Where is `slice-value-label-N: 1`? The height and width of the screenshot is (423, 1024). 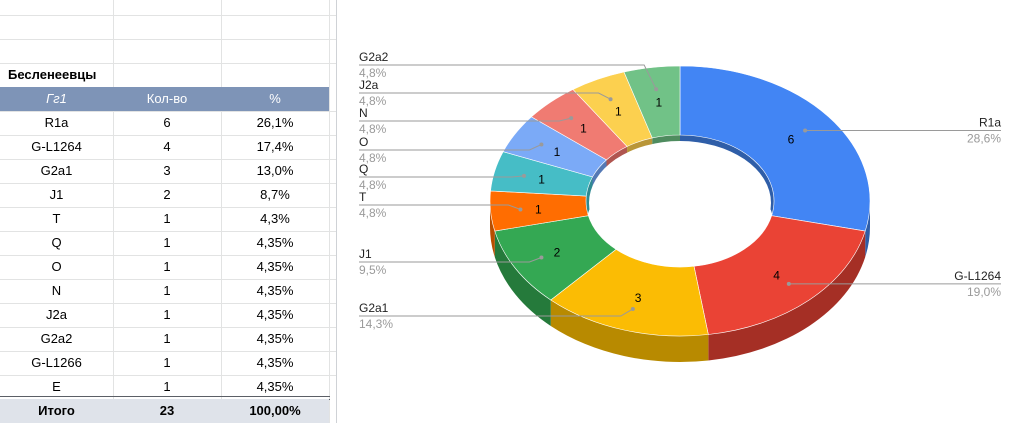
slice-value-label-N: 1 is located at coordinates (583, 128).